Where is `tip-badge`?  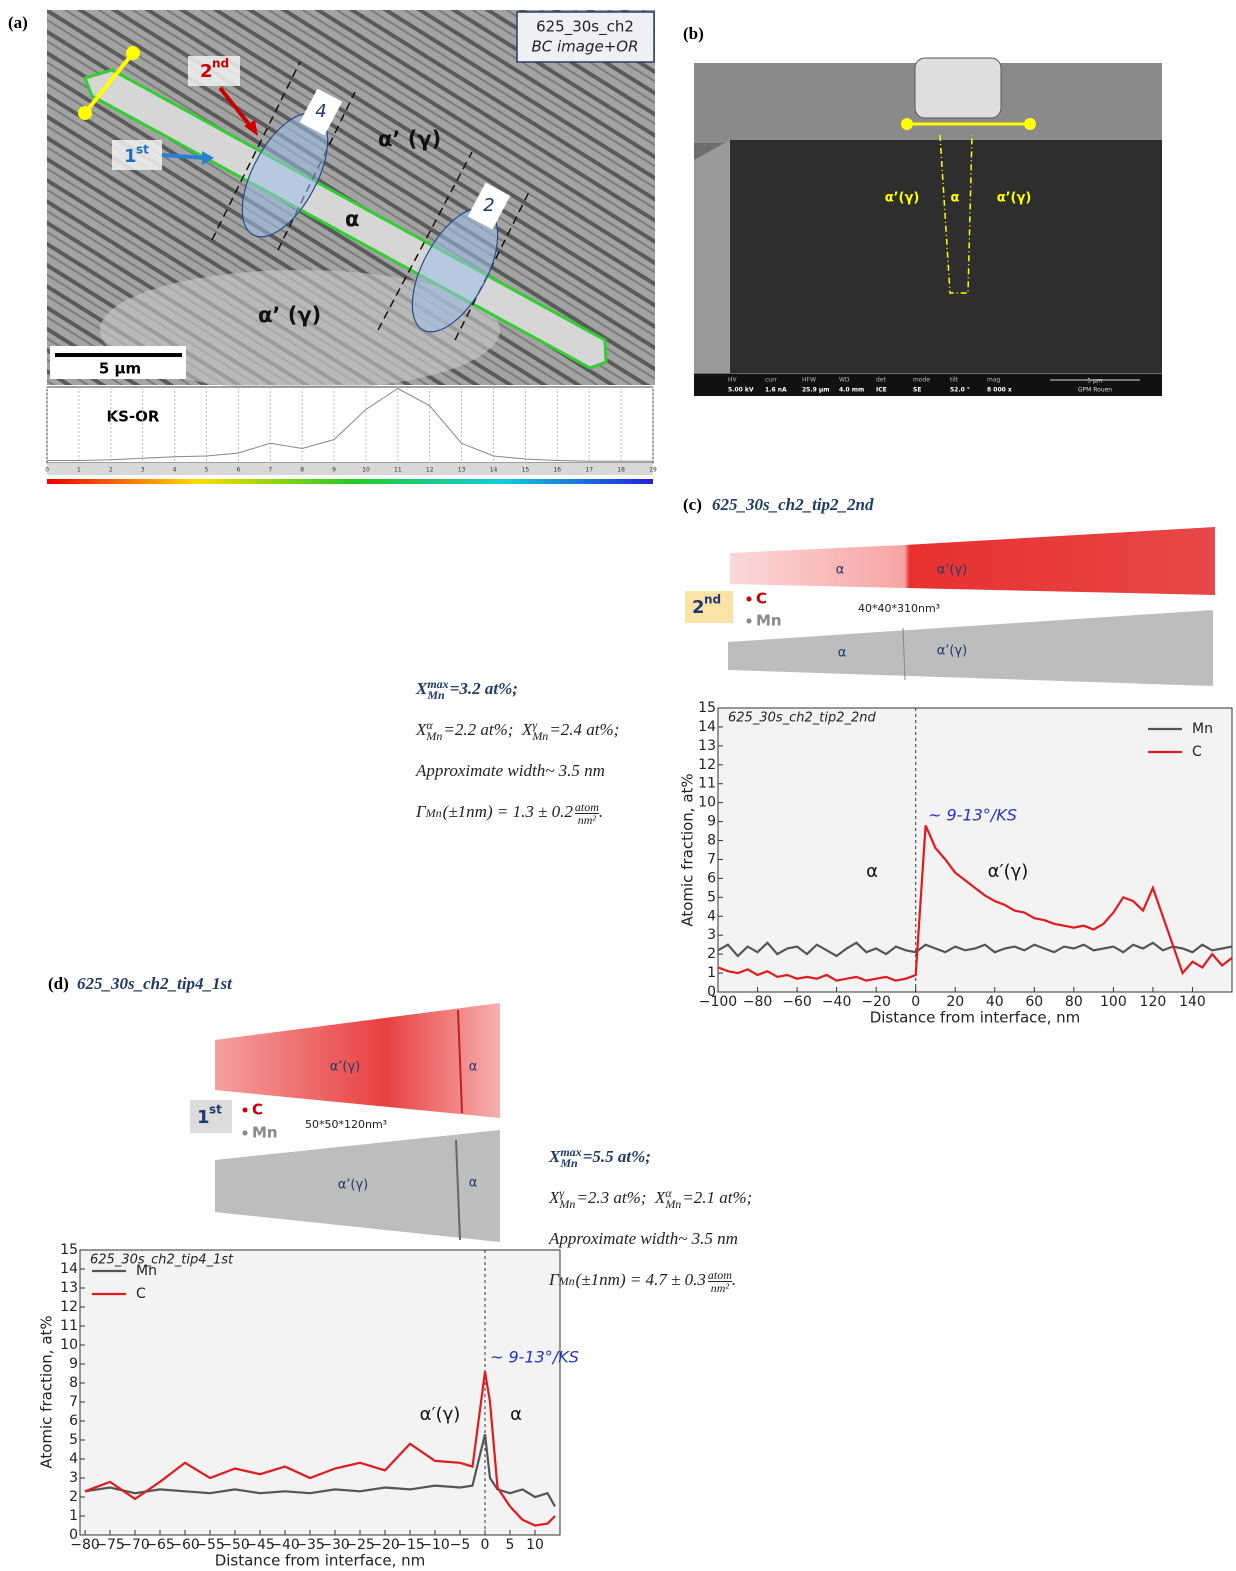 tip-badge is located at coordinates (709, 607).